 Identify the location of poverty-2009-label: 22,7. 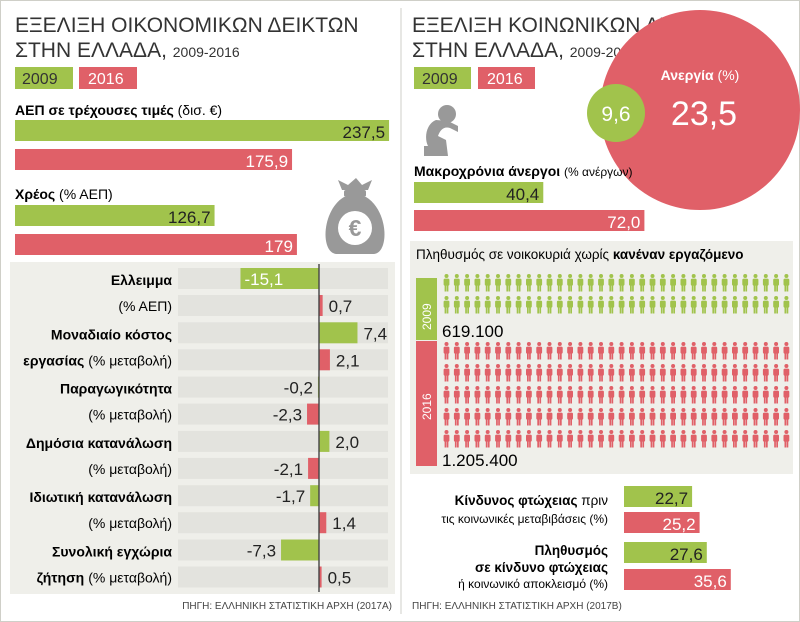
(671, 498).